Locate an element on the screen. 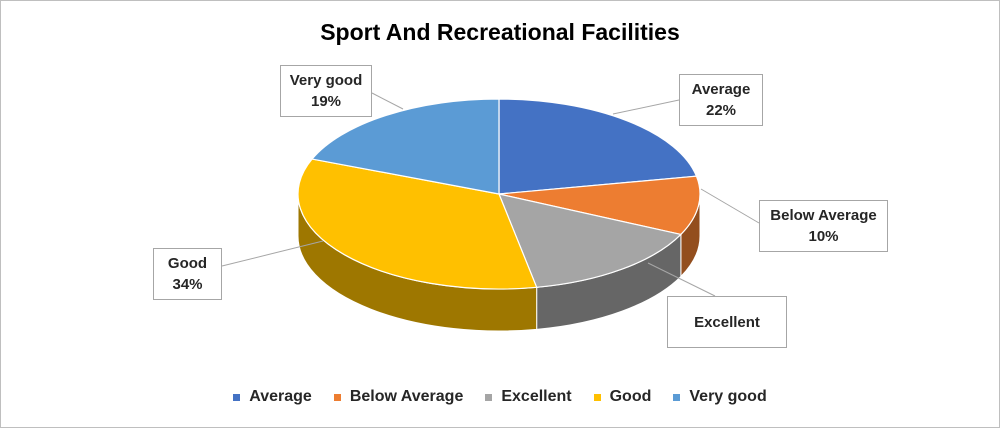 The width and height of the screenshot is (1000, 428). pie-slice-excellent is located at coordinates (590, 240).